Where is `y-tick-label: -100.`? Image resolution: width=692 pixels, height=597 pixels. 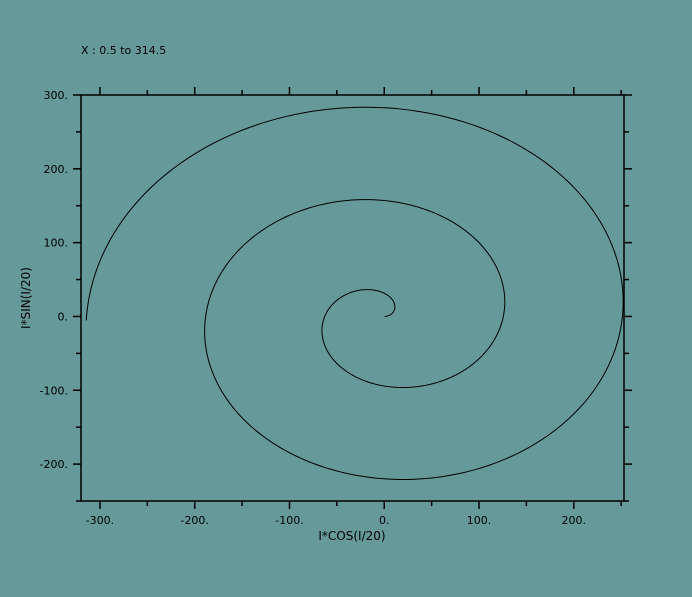
y-tick-label: -100. is located at coordinates (54, 390).